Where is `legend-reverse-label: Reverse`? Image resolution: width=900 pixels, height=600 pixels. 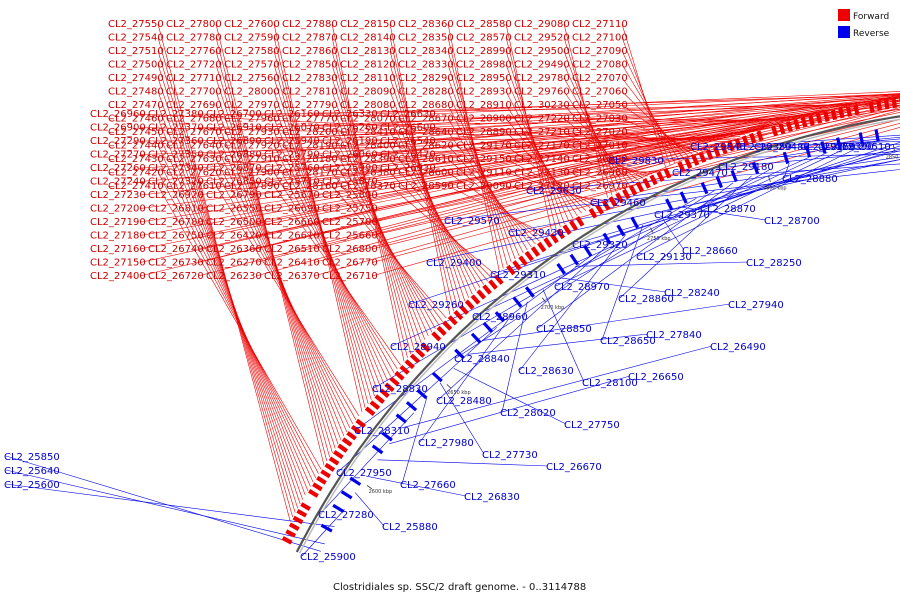
legend-reverse-label: Reverse is located at coordinates (871, 34).